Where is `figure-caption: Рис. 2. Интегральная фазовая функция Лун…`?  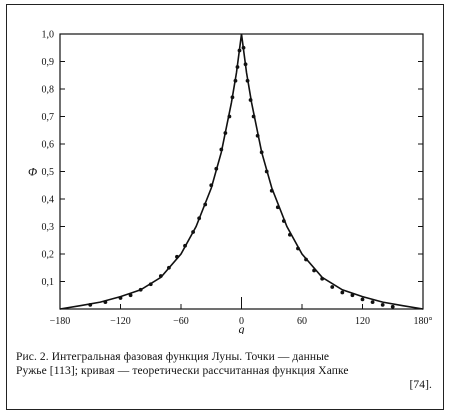 figure-caption: Рис. 2. Интегральная фазовая функция Лун… is located at coordinates (224, 371).